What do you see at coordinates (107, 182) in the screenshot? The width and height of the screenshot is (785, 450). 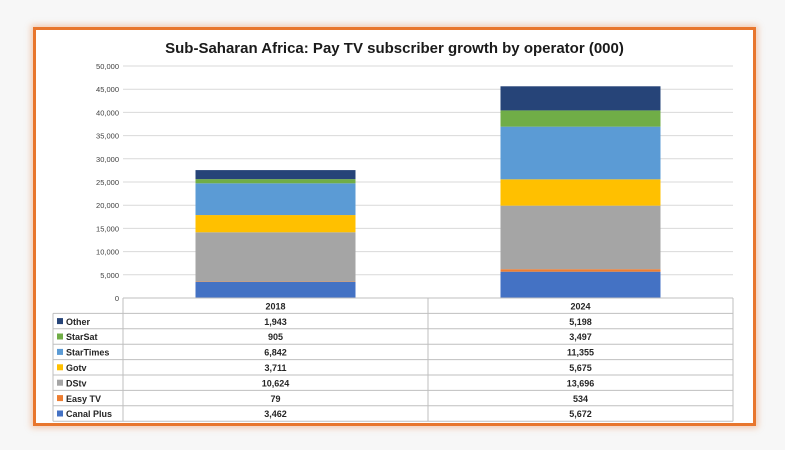 I see `y-tick-label: 25,000` at bounding box center [107, 182].